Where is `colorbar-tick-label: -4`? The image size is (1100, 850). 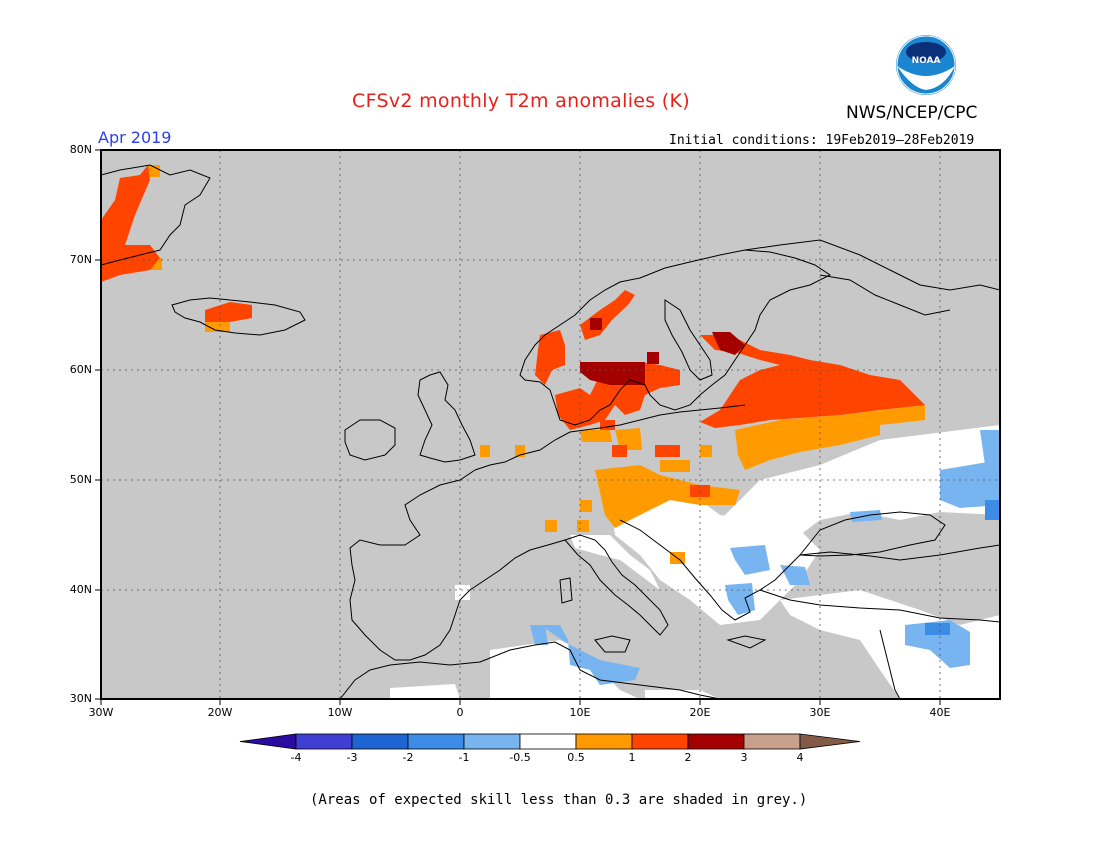 colorbar-tick-label: -4 is located at coordinates (296, 757).